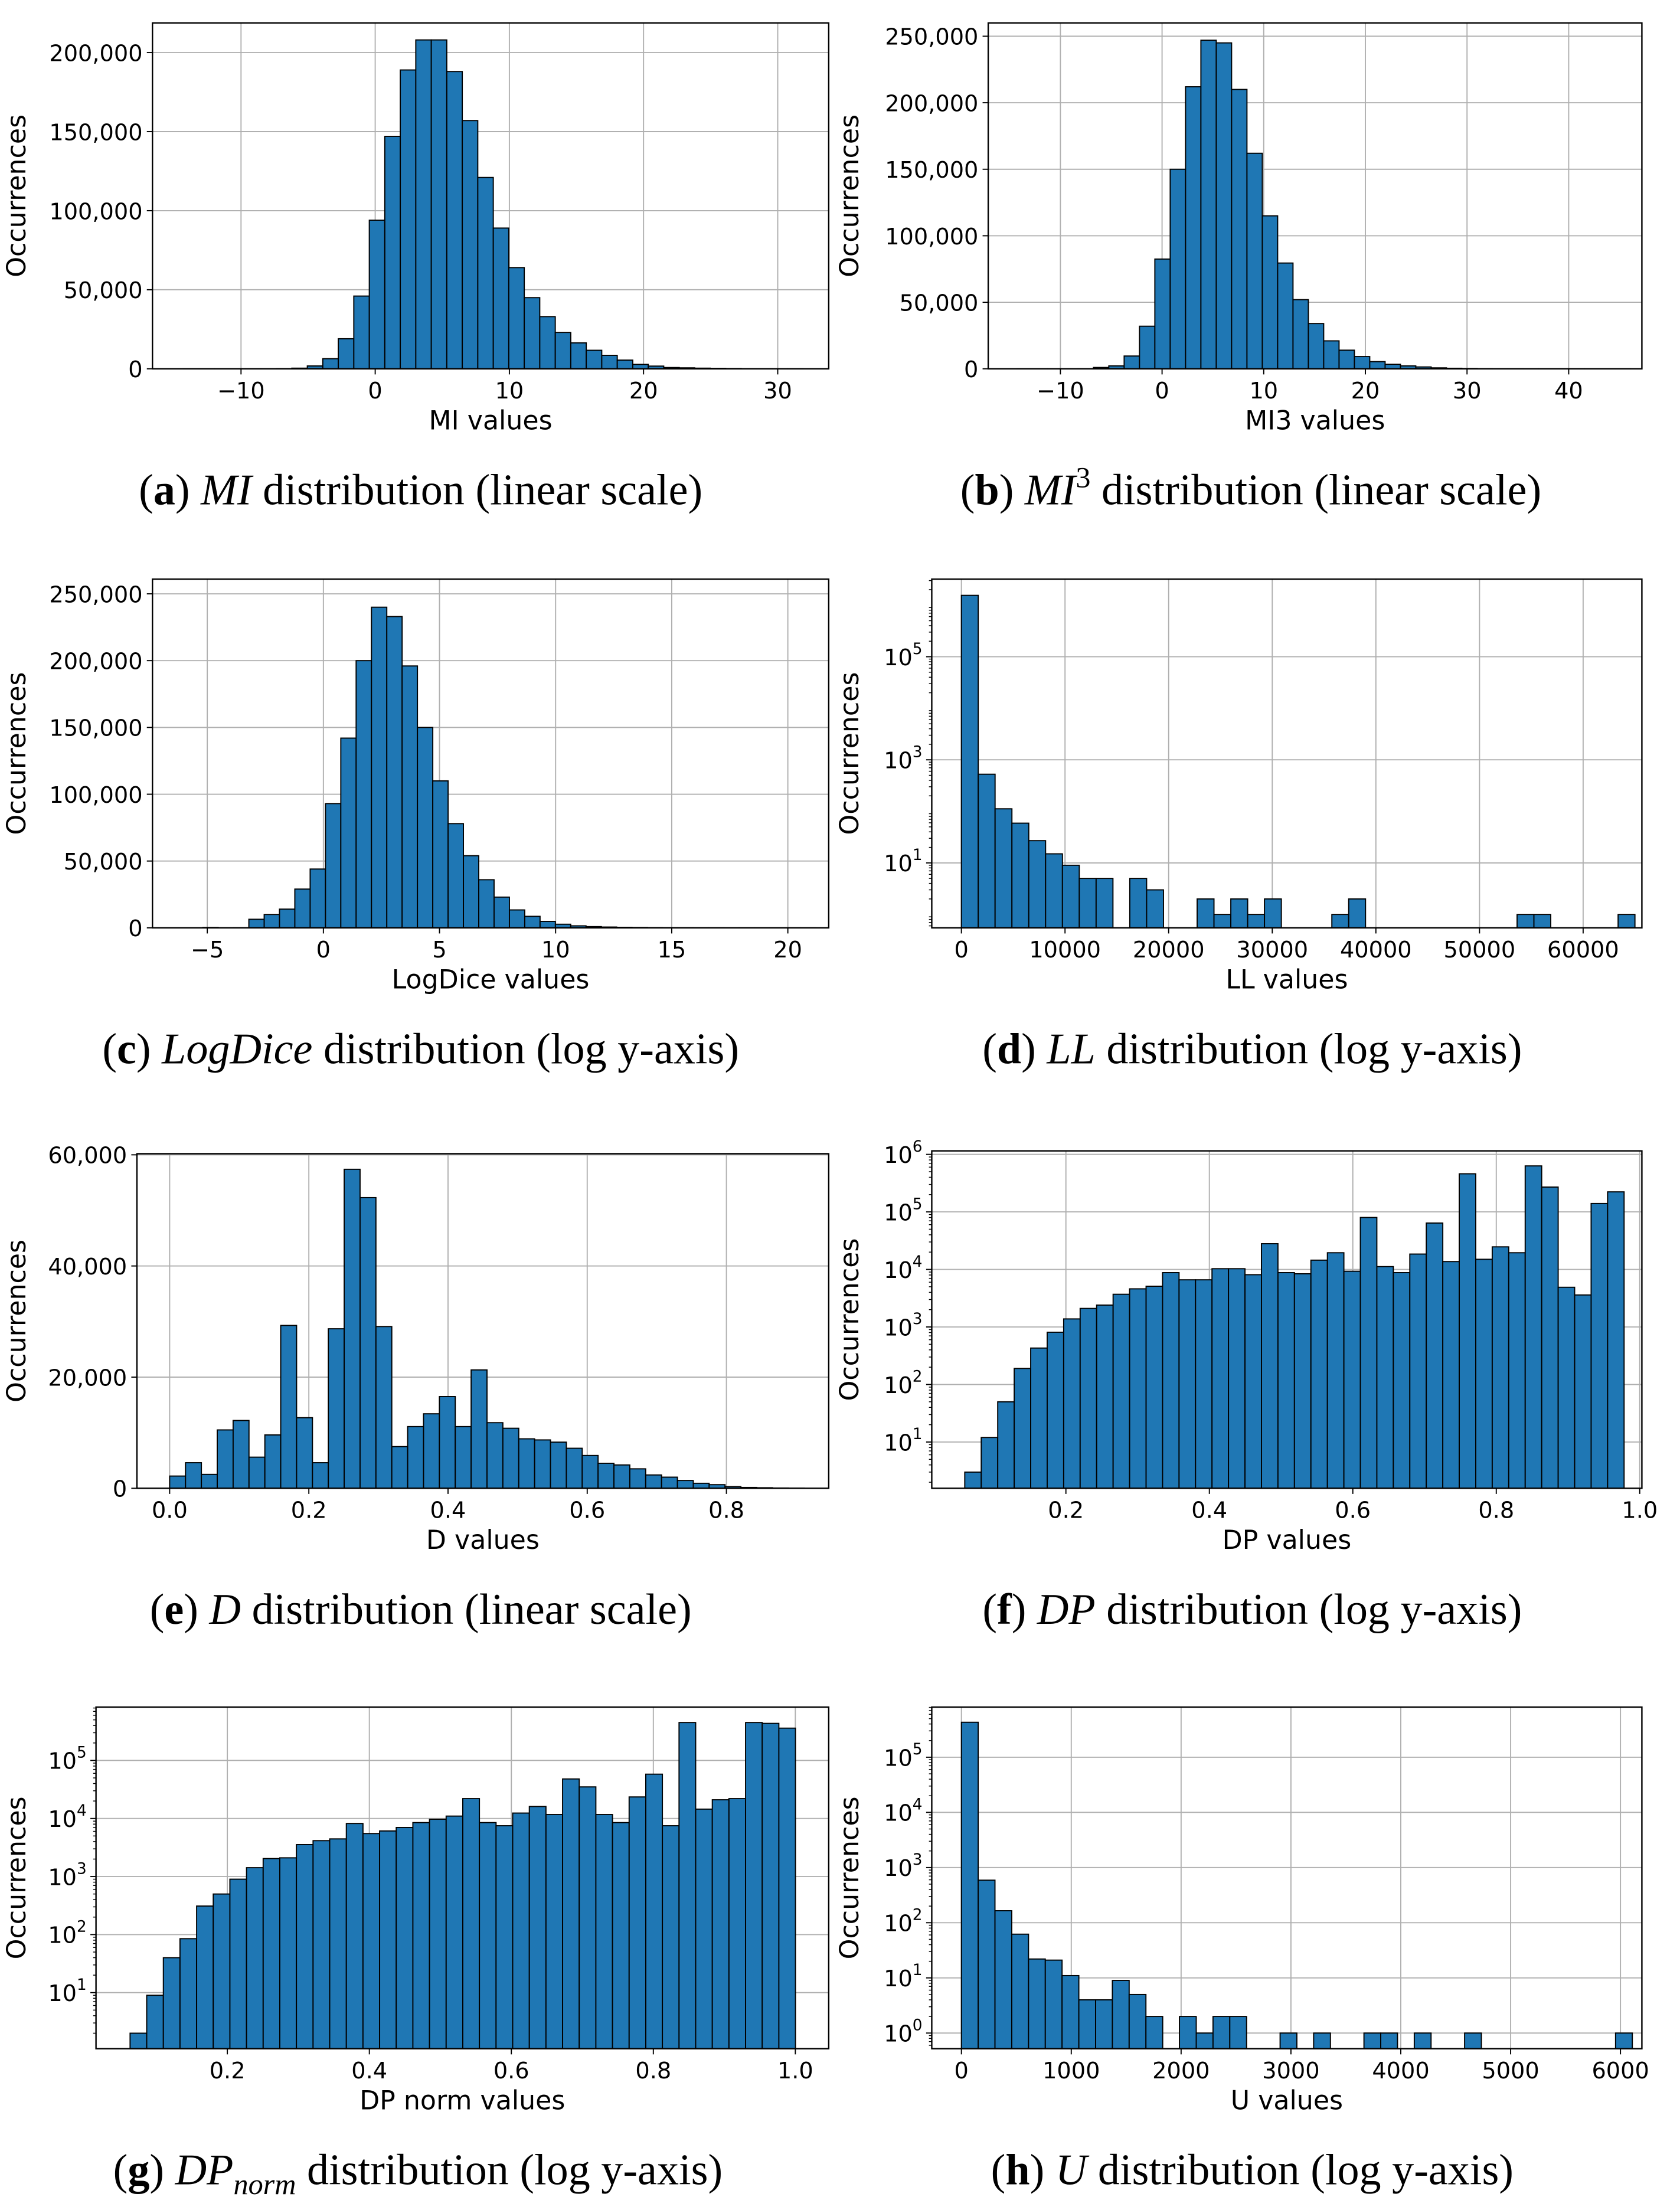 The width and height of the screenshot is (1680, 2210). Describe the element at coordinates (1169, 950) in the screenshot. I see `x-tick-label: 20000` at that location.